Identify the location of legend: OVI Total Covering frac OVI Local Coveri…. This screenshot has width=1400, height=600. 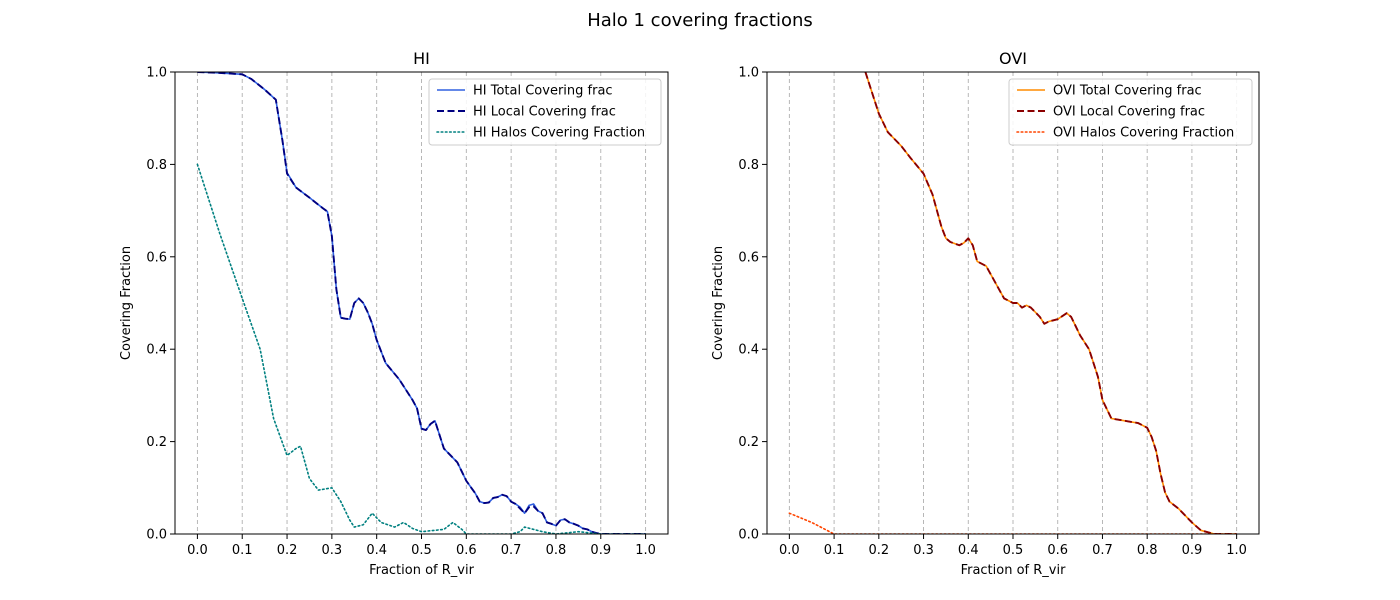
(1130, 112).